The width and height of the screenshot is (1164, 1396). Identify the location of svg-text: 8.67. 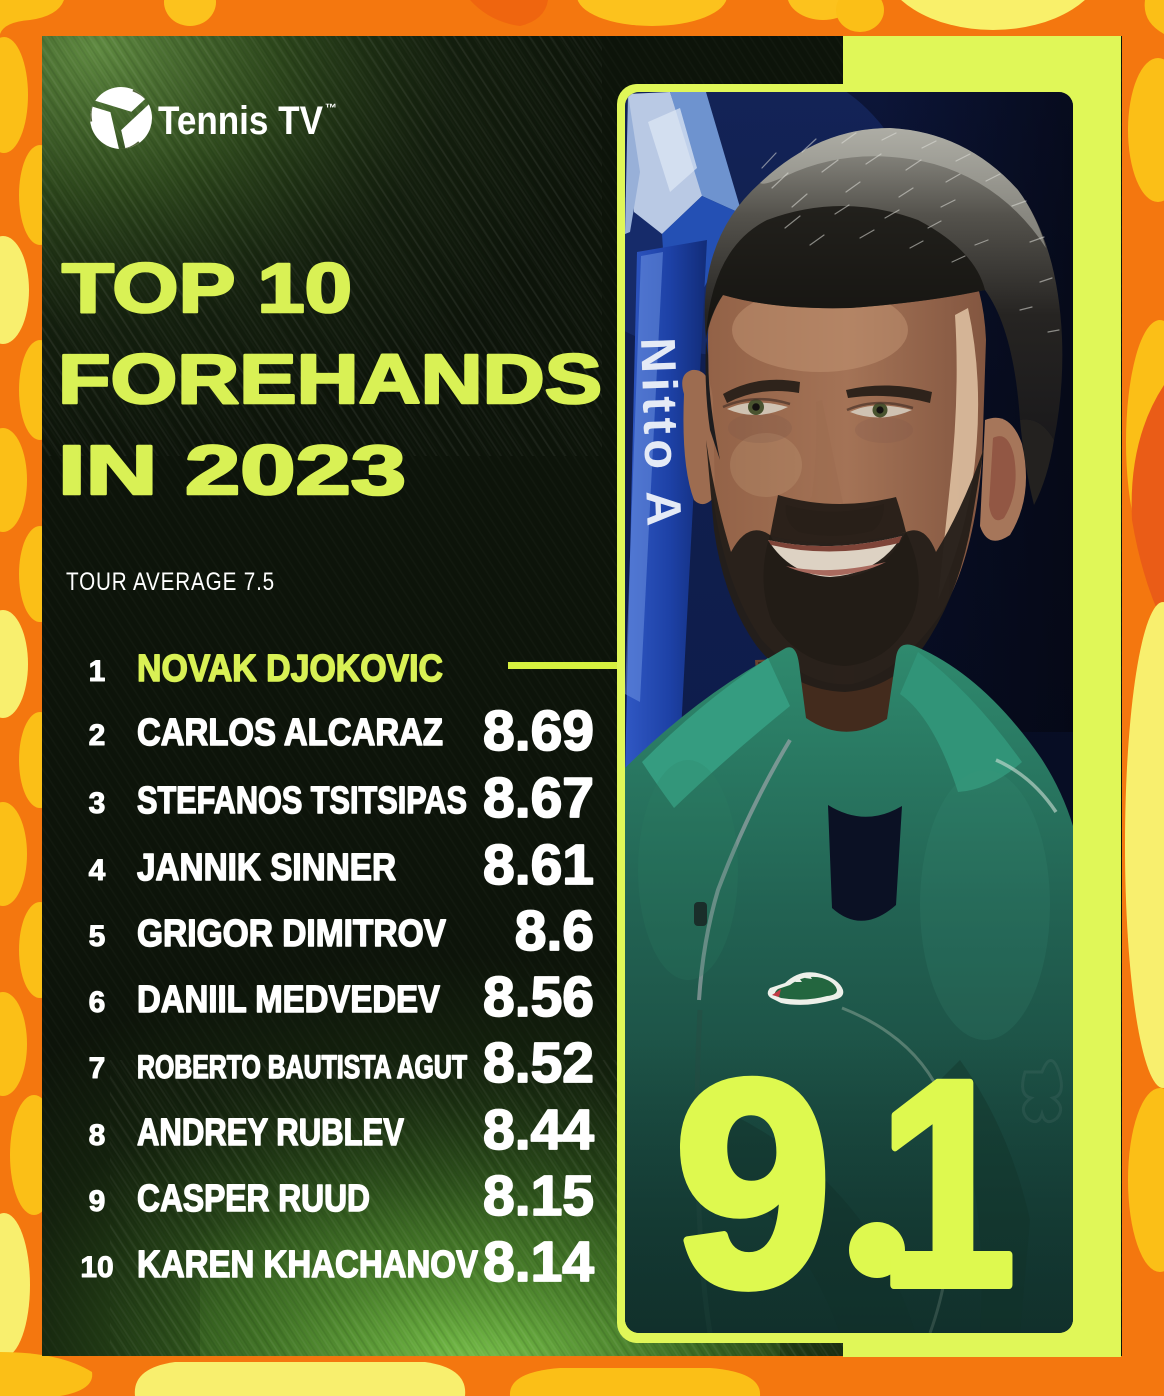
(538, 798).